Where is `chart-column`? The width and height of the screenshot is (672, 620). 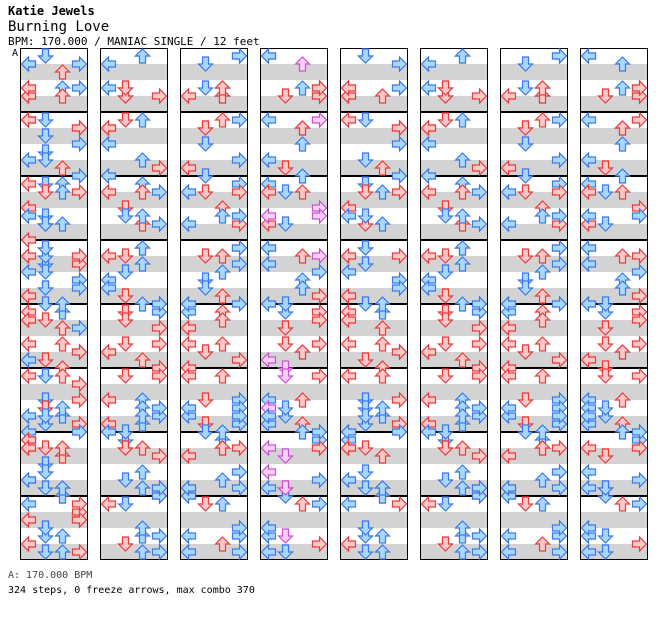
chart-column is located at coordinates (614, 304).